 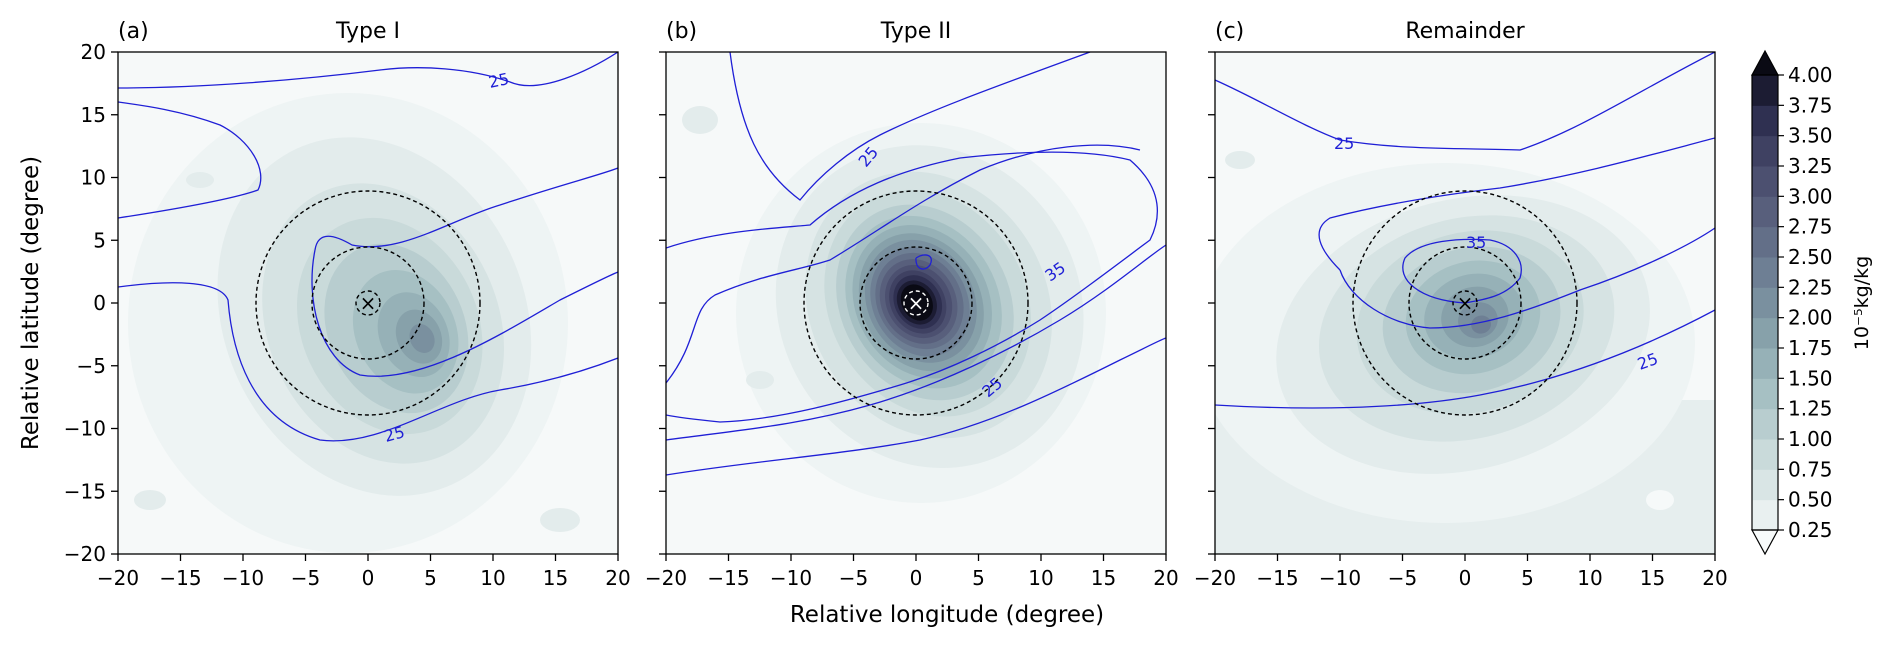 I want to click on y-tick-label: 15, so click(x=93, y=115).